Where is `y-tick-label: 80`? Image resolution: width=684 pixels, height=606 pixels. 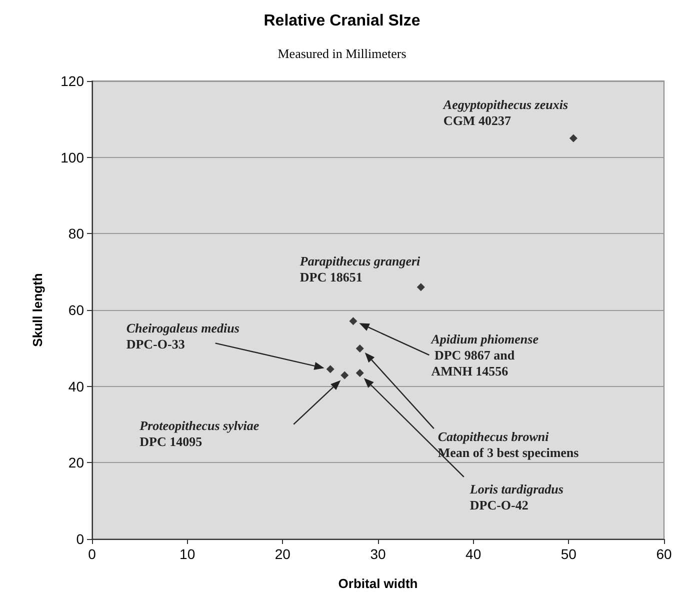
y-tick-label: 80 is located at coordinates (76, 234).